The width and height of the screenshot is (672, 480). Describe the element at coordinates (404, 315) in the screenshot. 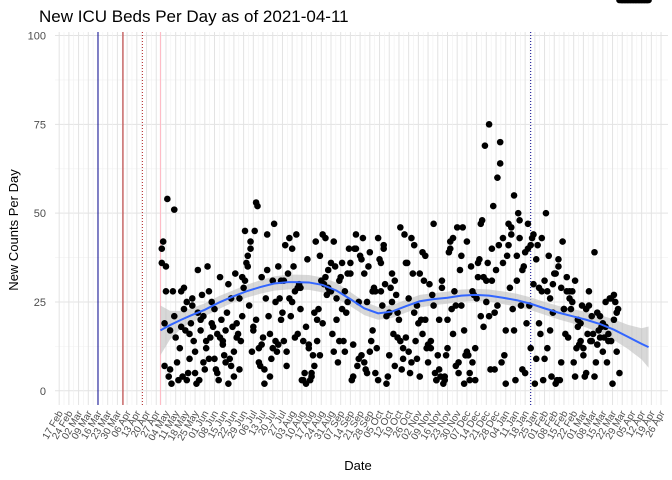

I see `smooth-line` at that location.